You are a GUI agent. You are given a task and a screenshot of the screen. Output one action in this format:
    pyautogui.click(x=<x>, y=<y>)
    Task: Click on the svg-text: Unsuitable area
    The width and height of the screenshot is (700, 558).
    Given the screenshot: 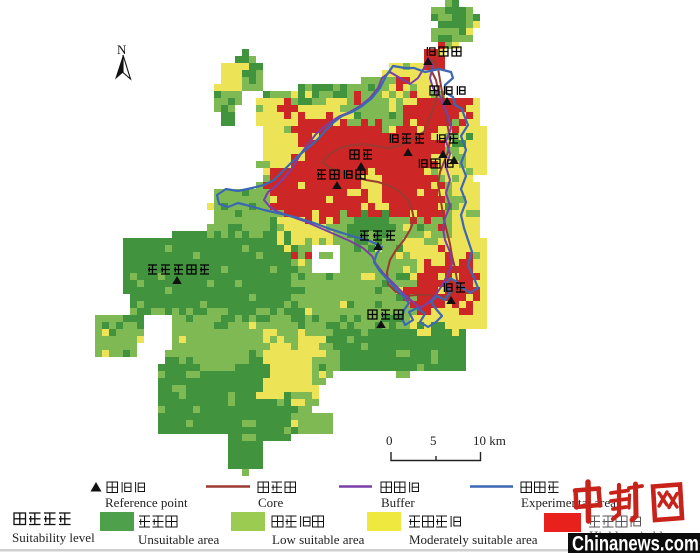 What is the action you would take?
    pyautogui.click(x=178, y=539)
    